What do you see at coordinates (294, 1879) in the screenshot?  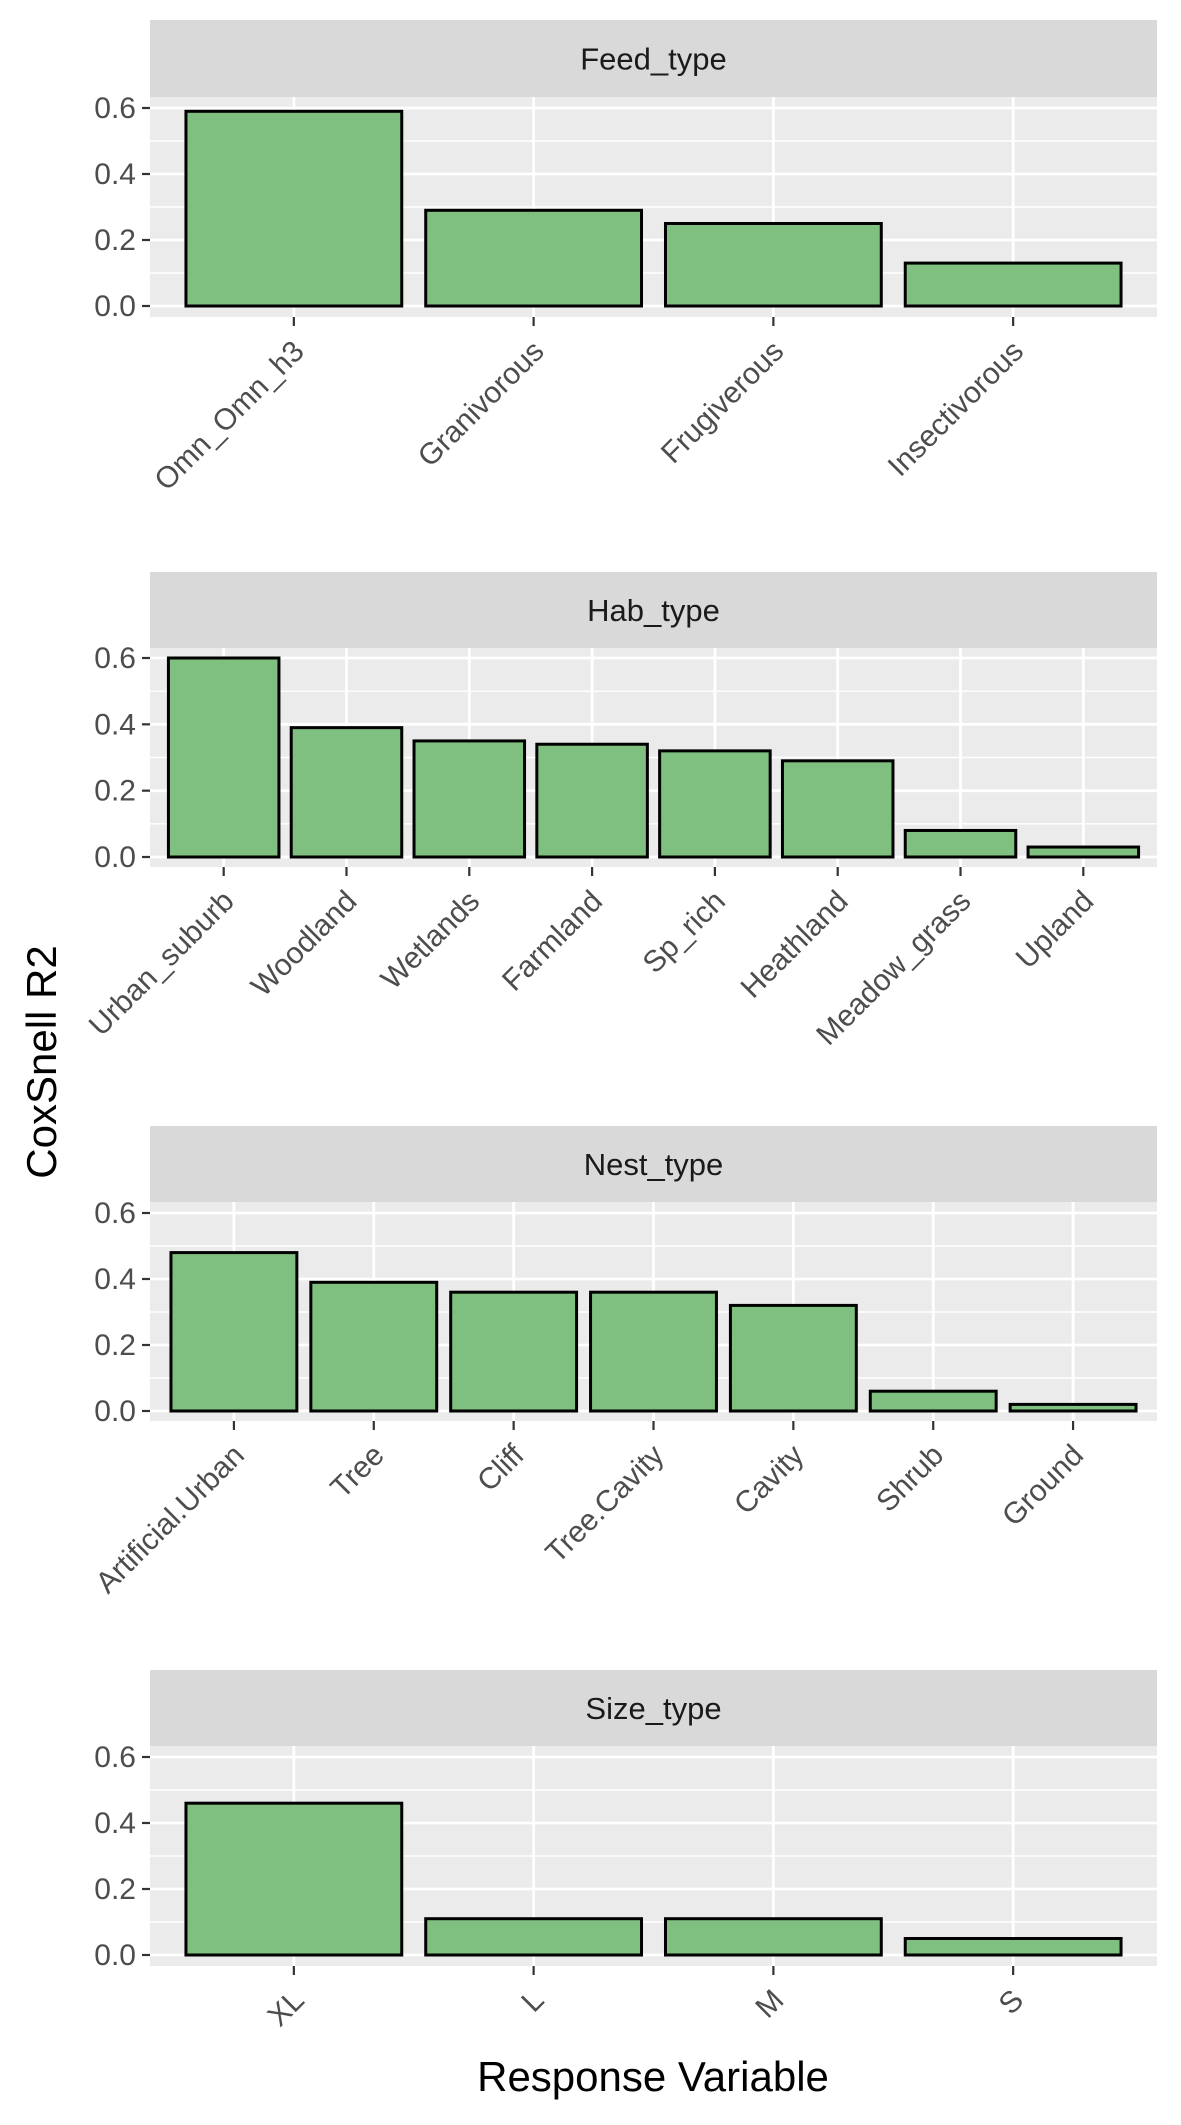 I see `bar-XL` at bounding box center [294, 1879].